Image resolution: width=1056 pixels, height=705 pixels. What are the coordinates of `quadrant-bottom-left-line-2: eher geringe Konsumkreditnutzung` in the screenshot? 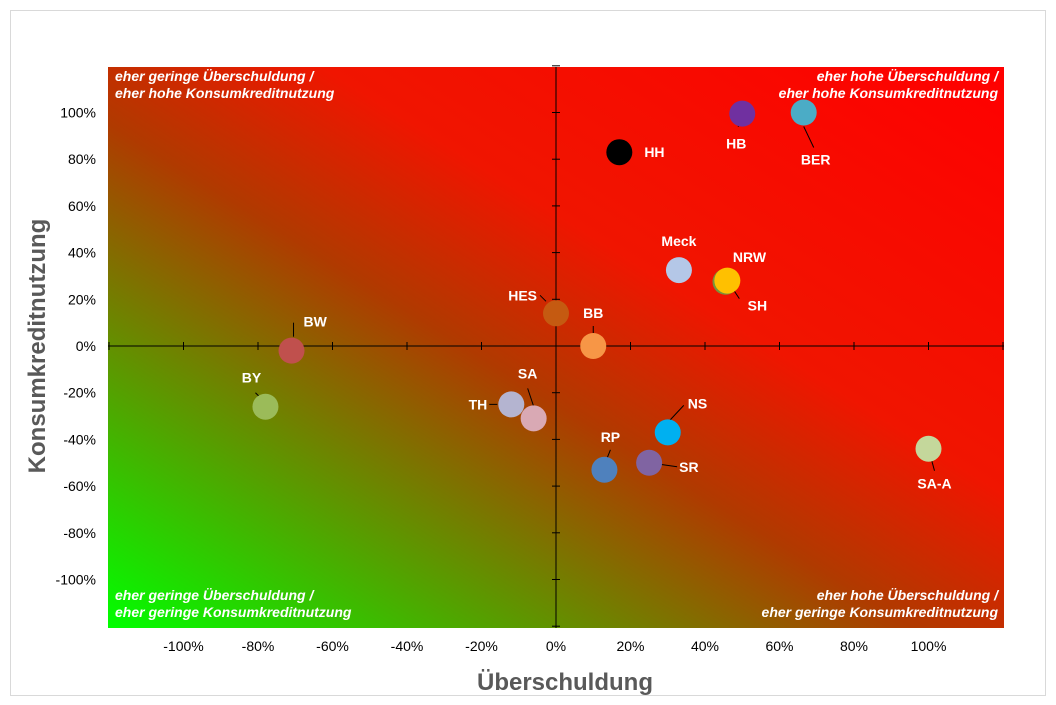 It's located at (233, 612).